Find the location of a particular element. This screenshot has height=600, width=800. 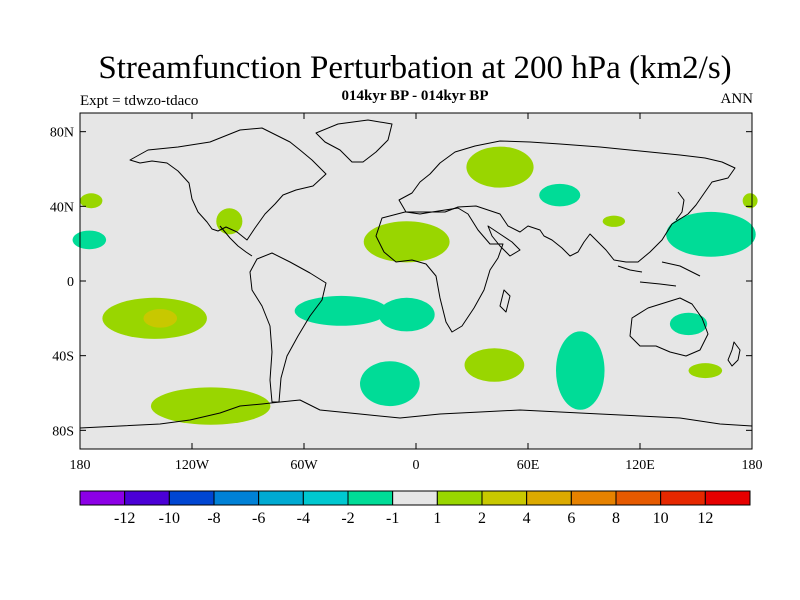

colorbar-label: 6 is located at coordinates (571, 518).